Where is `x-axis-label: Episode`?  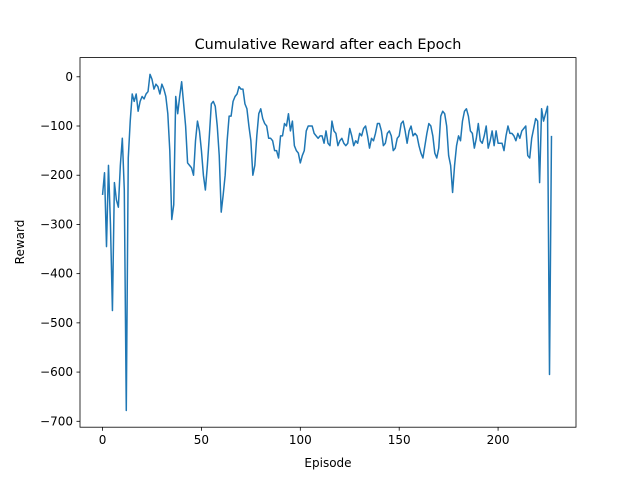
x-axis-label: Episode is located at coordinates (327, 463).